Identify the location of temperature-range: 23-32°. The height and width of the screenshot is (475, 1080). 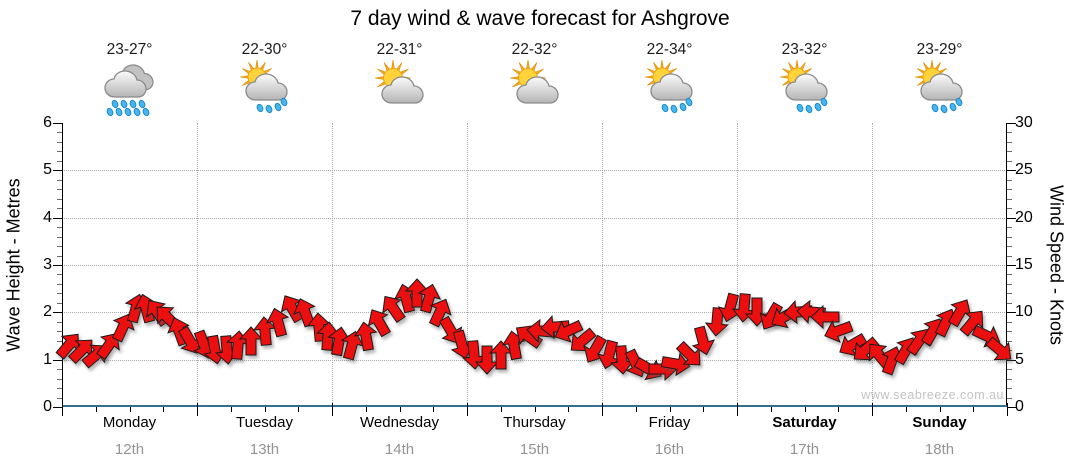
(804, 49).